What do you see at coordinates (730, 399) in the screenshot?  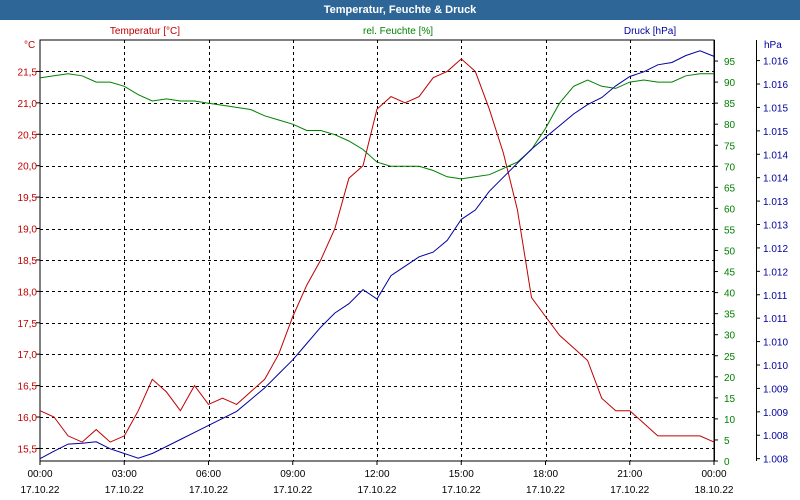 I see `humidity-tick-label: 15` at bounding box center [730, 399].